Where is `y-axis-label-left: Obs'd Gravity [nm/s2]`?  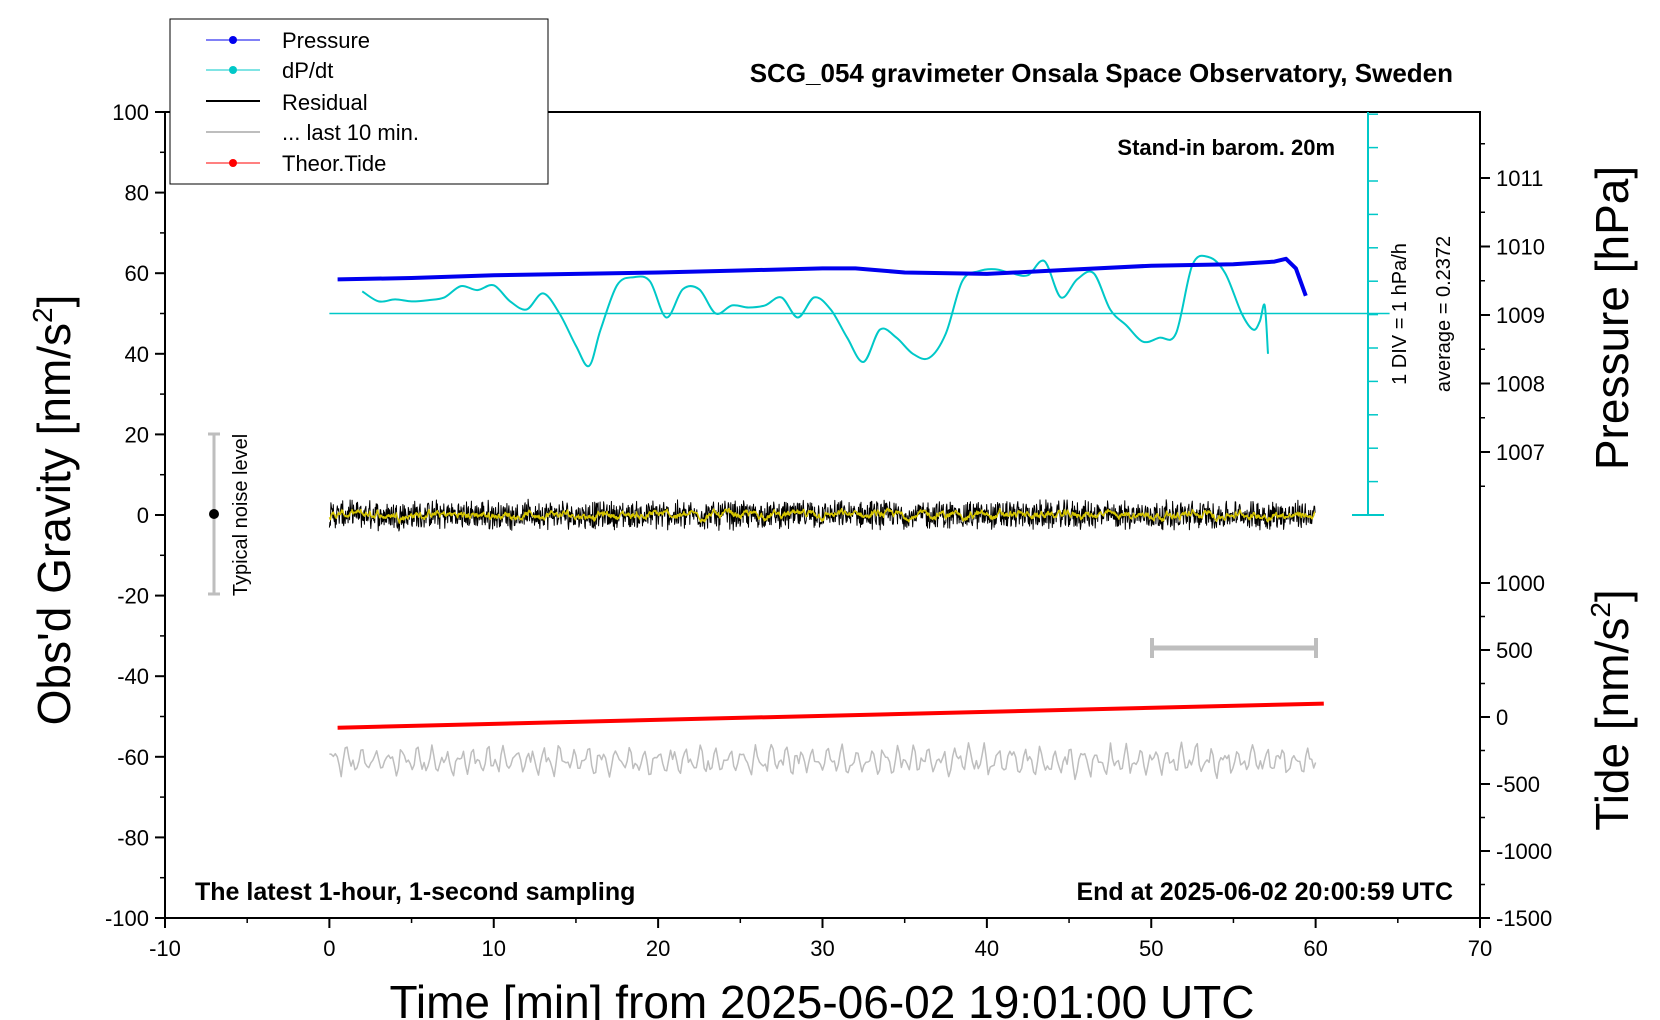
y-axis-label-left: Obs'd Gravity [nm/s2] is located at coordinates (53, 510).